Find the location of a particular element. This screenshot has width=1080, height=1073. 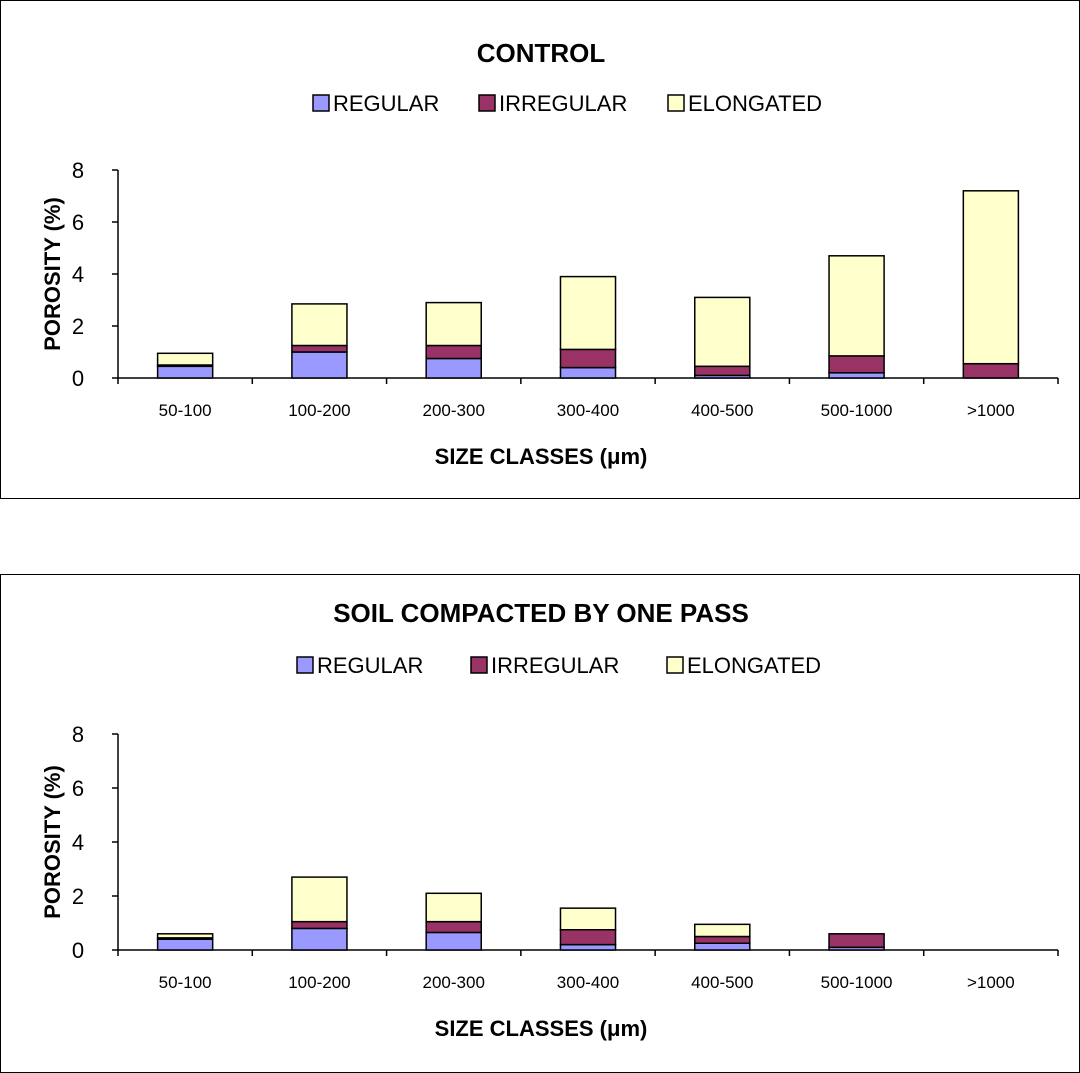

bar-irregular->1000 is located at coordinates (991, 370).